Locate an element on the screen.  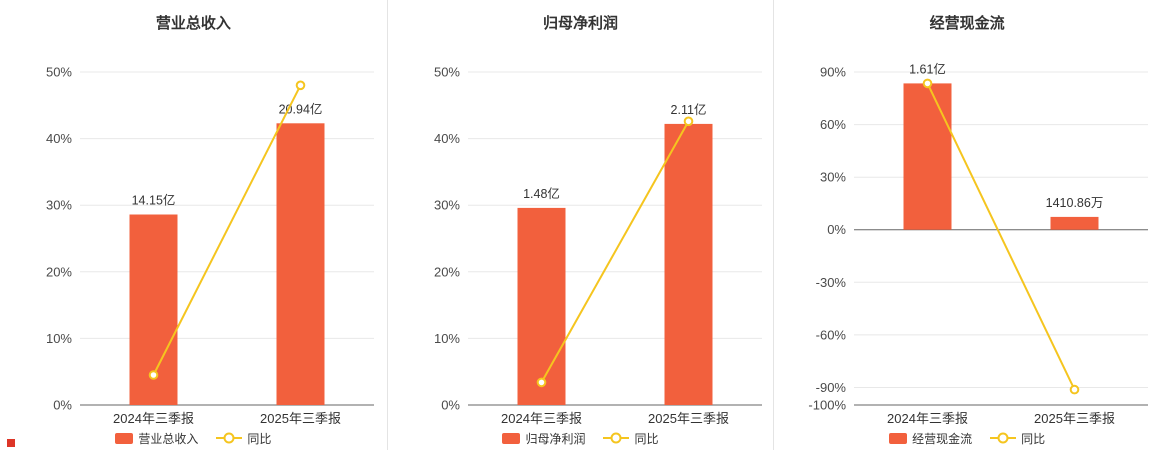
legend-operating-cash-flow: 经营现金流 同比 is located at coordinates (967, 438).